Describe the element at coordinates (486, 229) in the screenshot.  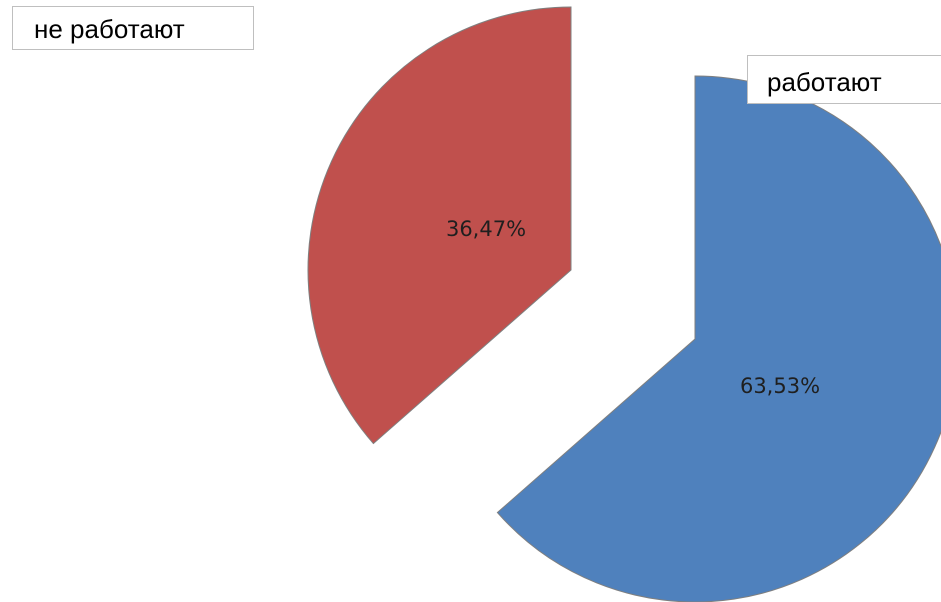
I see `data-label-ne-rabotayut: 36,47%` at that location.